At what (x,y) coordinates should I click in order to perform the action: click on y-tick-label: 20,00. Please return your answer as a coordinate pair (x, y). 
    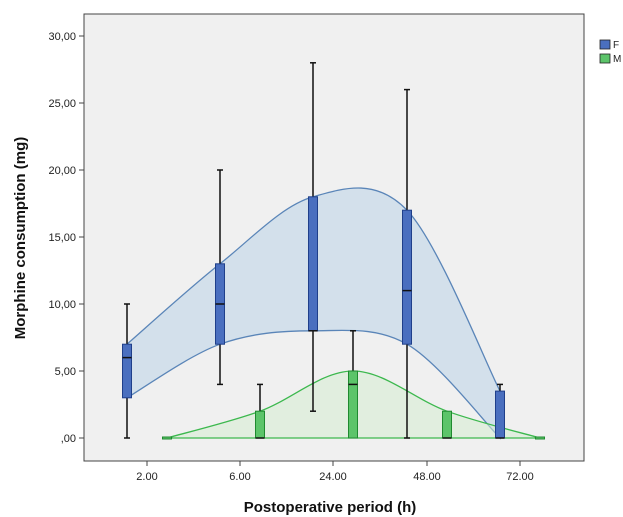
    Looking at the image, I should click on (62, 171).